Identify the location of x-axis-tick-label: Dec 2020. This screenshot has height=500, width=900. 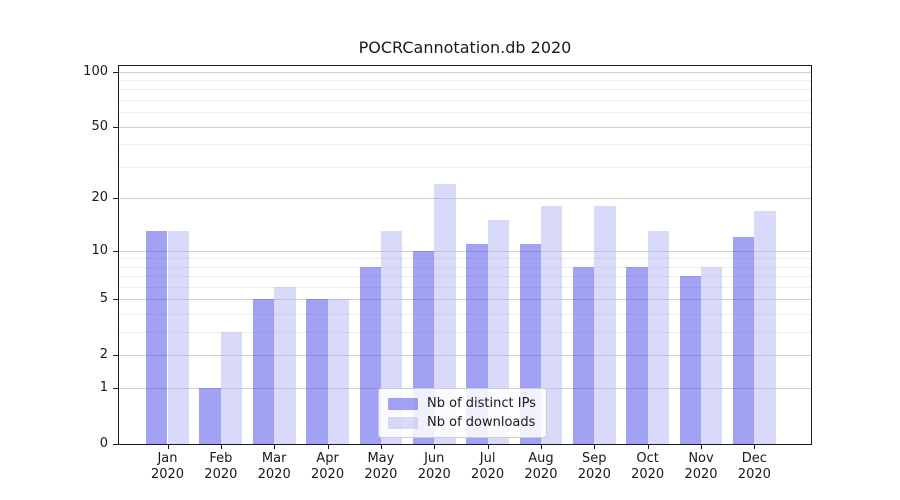
(754, 466).